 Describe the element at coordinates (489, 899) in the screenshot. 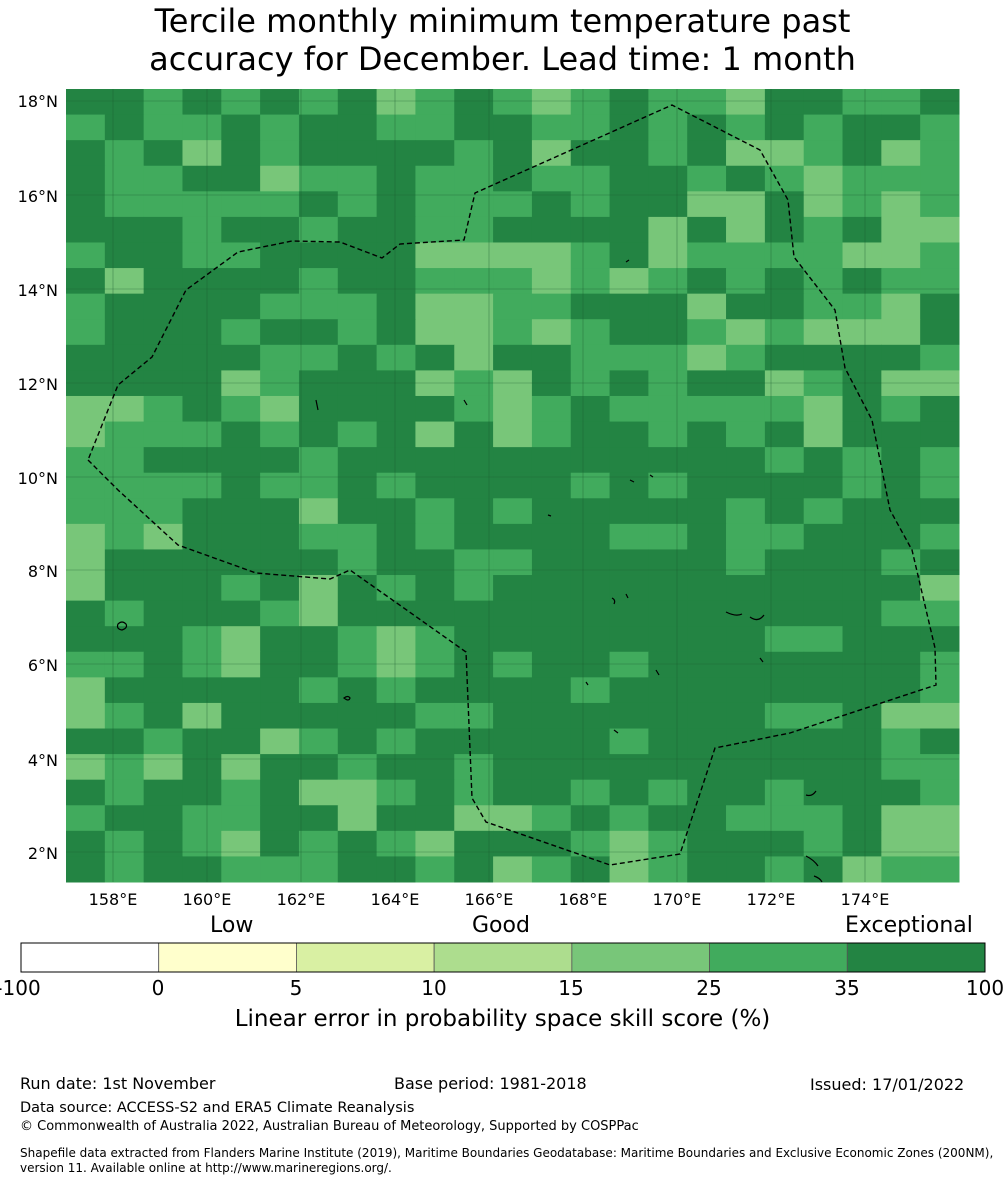

I see `lon-label-166e: 166°E` at that location.